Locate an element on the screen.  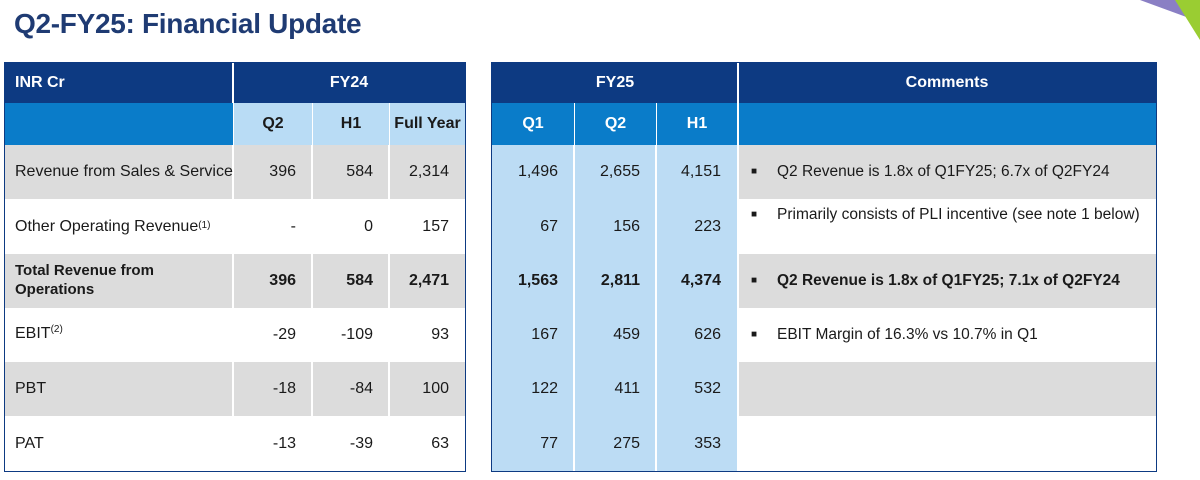
fy24-full-year-value: 100 is located at coordinates (435, 388).